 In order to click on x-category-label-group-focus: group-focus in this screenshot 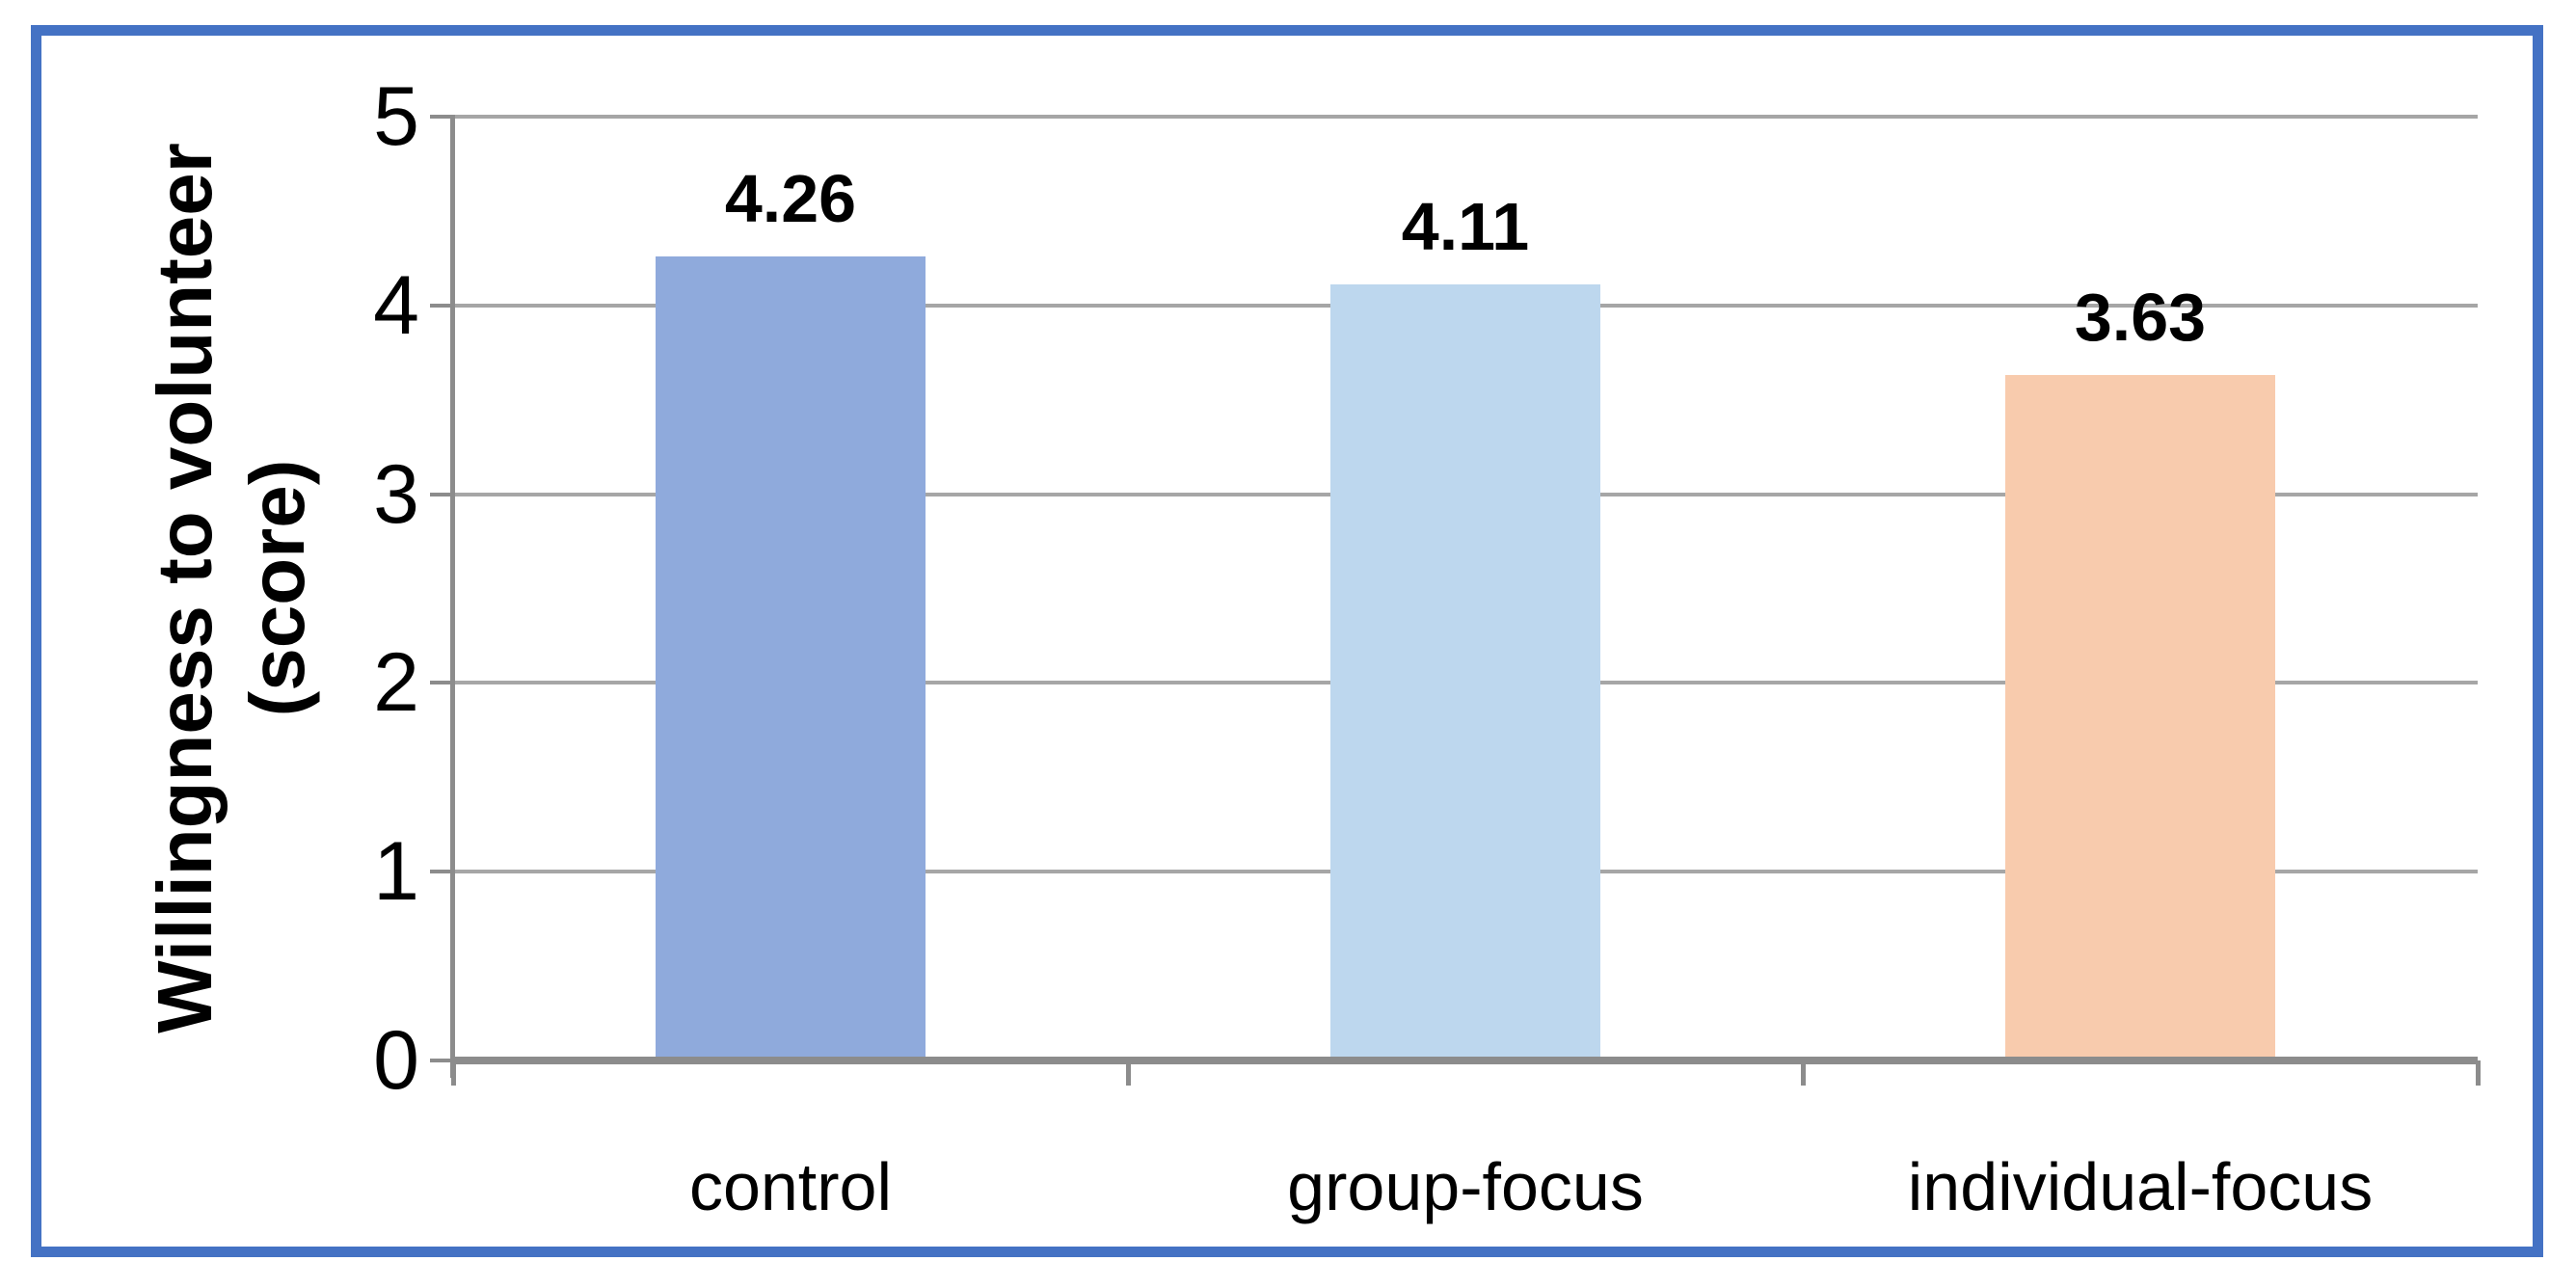, I will do `click(1465, 1187)`.